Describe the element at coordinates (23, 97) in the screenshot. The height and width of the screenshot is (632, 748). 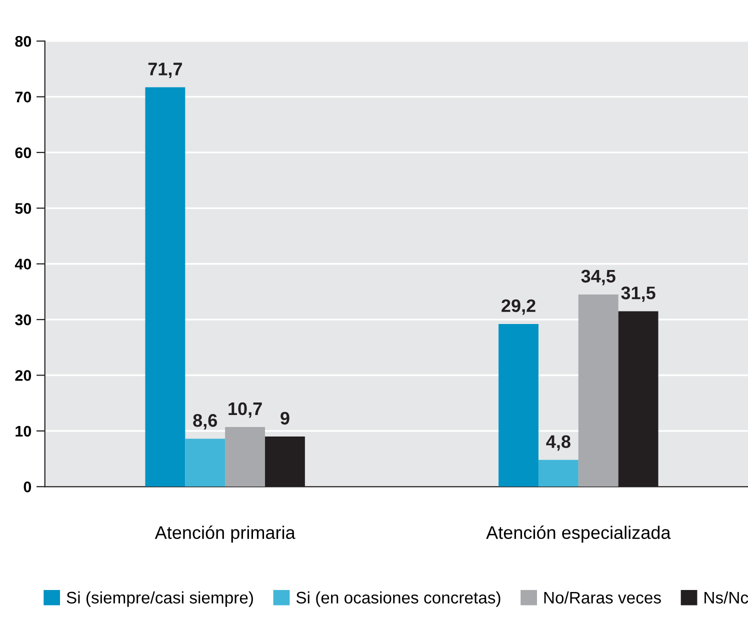
I see `y-tick-label: 70` at that location.